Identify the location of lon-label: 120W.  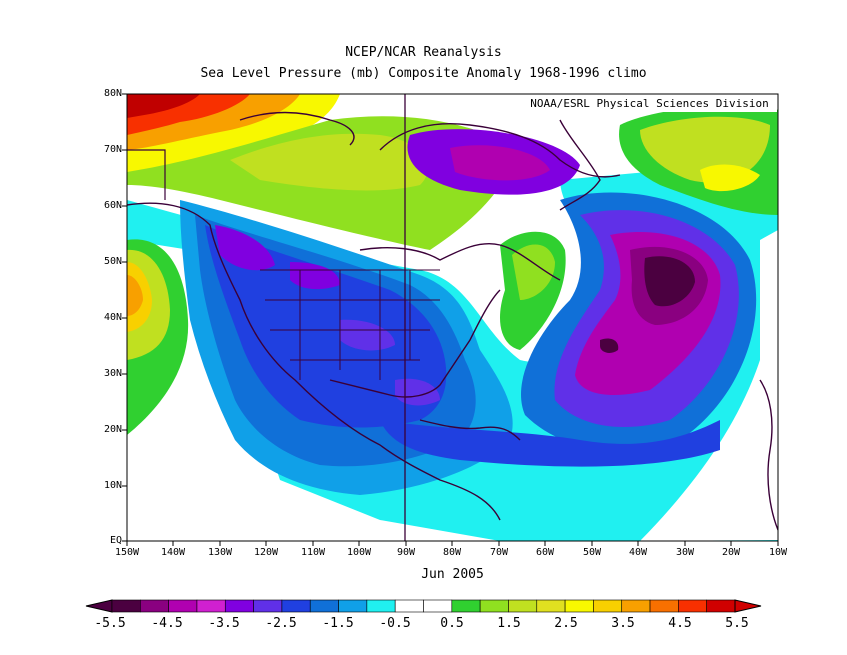
(266, 552).